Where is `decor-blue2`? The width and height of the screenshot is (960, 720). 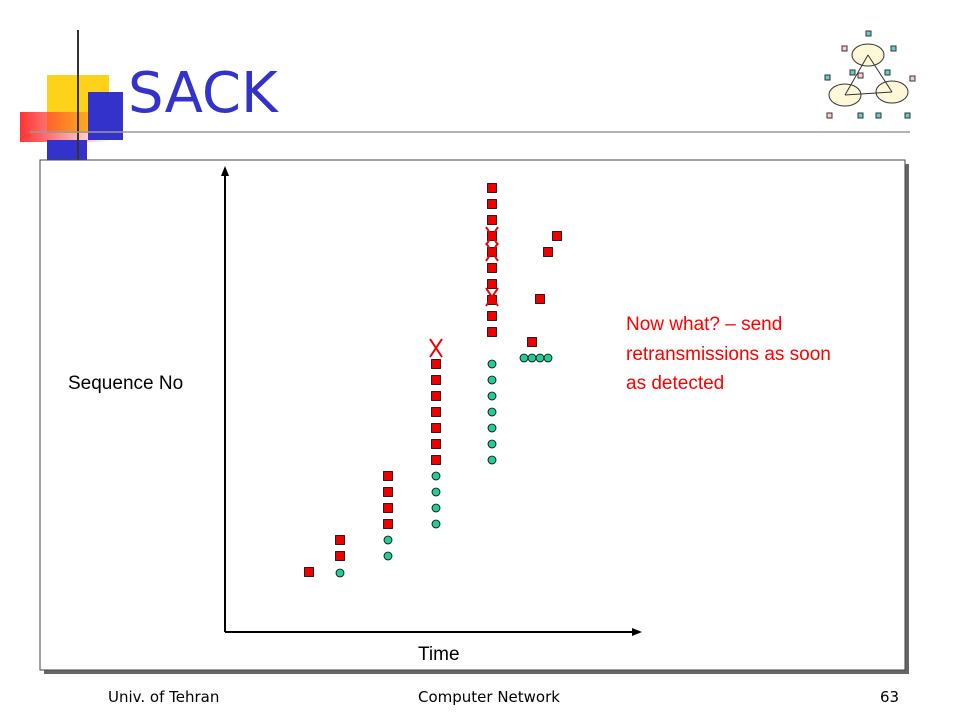 decor-blue2 is located at coordinates (67, 150).